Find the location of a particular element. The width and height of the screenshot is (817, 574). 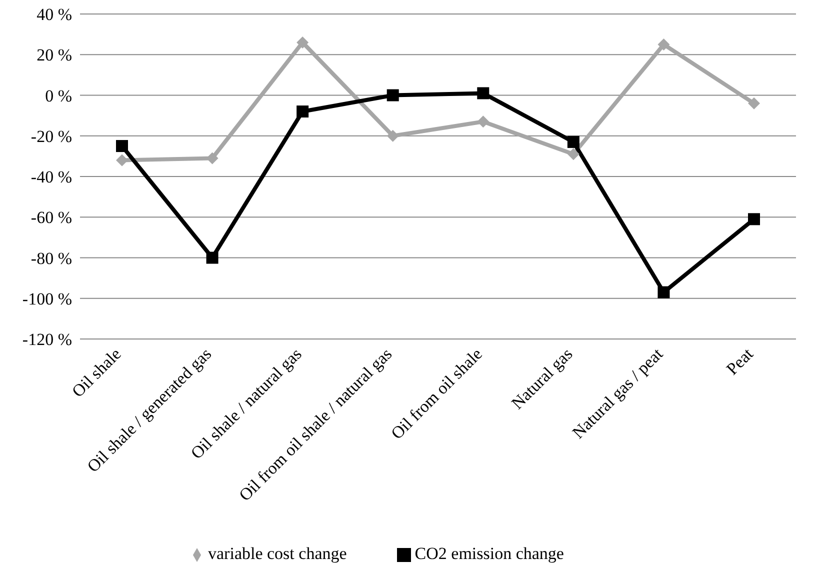

y-tick-label: -100 % is located at coordinates (47, 298).